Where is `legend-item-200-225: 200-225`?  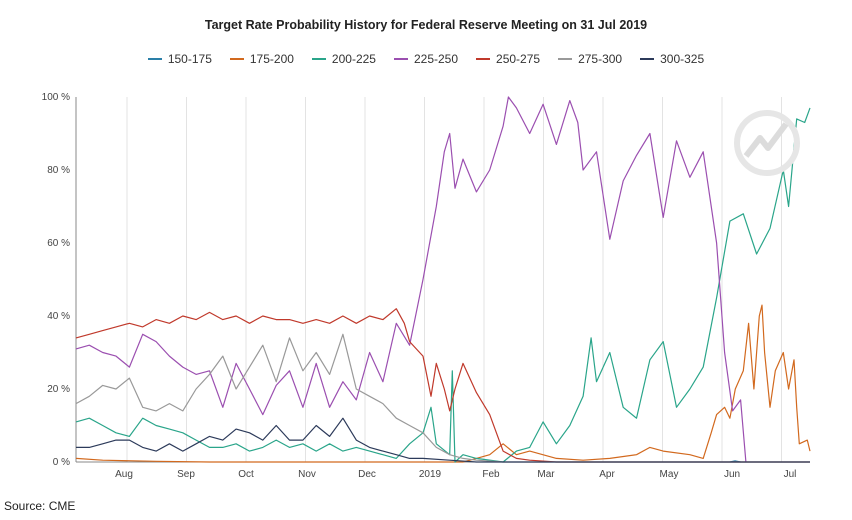
legend-item-200-225: 200-225 is located at coordinates (343, 59).